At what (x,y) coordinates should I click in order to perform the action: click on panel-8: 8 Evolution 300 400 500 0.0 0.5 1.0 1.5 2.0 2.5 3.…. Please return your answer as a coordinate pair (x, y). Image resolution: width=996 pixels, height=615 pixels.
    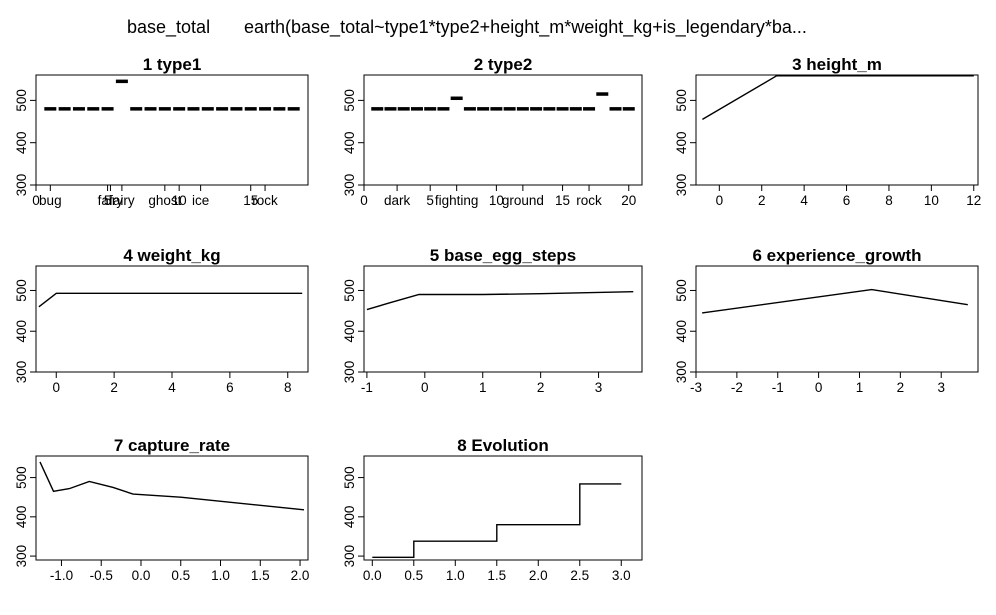
    Looking at the image, I should click on (492, 509).